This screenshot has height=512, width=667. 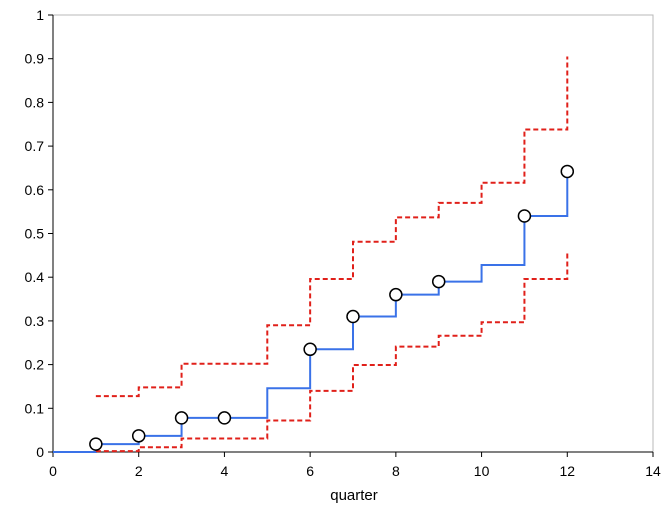 What do you see at coordinates (40, 15) in the screenshot?
I see `y-tick-label: 1` at bounding box center [40, 15].